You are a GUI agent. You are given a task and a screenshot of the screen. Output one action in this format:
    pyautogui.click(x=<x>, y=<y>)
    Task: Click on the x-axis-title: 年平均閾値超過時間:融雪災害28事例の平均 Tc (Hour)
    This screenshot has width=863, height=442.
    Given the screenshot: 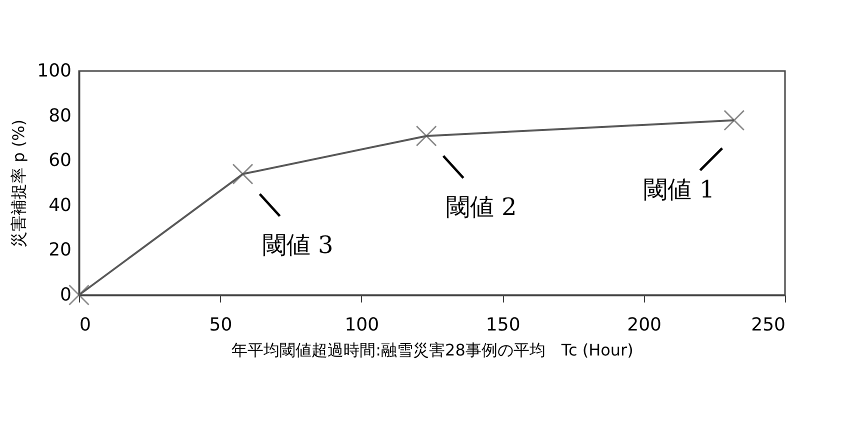 What is the action you would take?
    pyautogui.click(x=433, y=350)
    